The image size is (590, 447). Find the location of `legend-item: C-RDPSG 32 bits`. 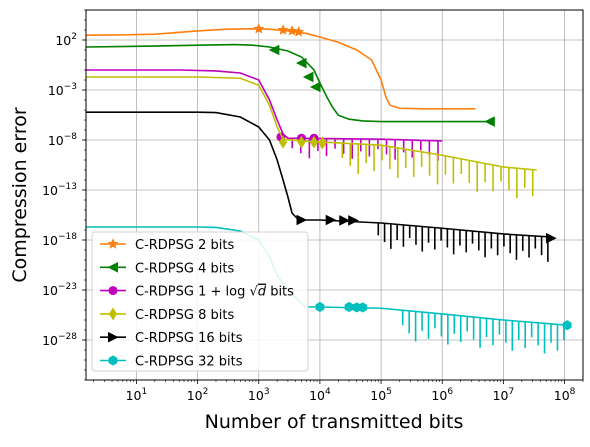

legend-item: C-RDPSG 32 bits is located at coordinates (171, 362).